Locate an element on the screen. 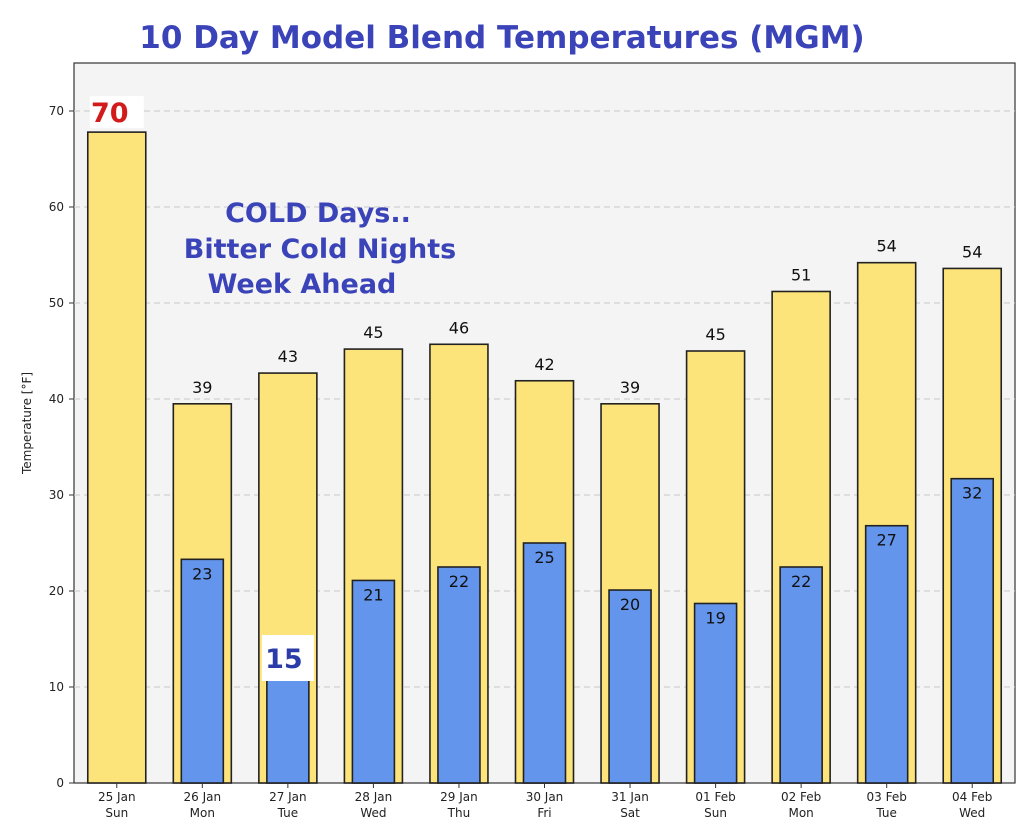  x-tick-day: Sat is located at coordinates (630, 813).